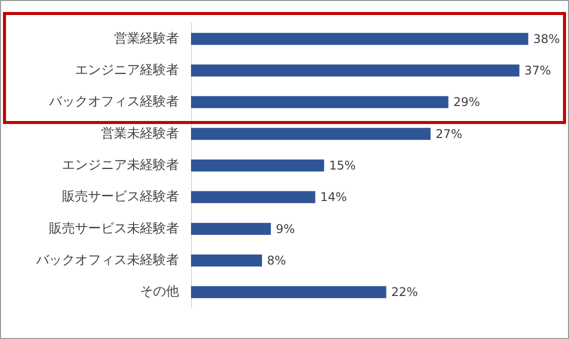 The height and width of the screenshot is (339, 569). Describe the element at coordinates (120, 197) in the screenshot. I see `y-tick-label: 販売サービス経験者` at that location.